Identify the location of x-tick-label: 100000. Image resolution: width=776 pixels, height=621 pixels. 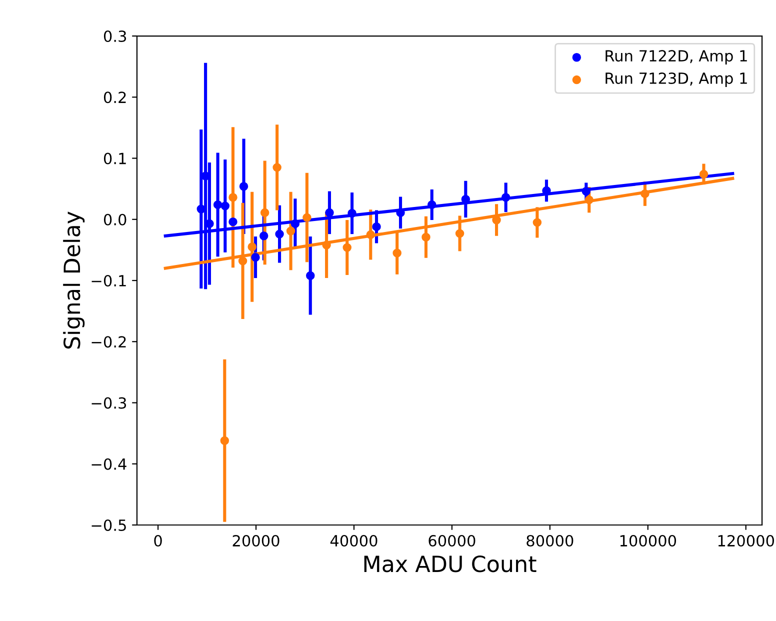
(648, 540).